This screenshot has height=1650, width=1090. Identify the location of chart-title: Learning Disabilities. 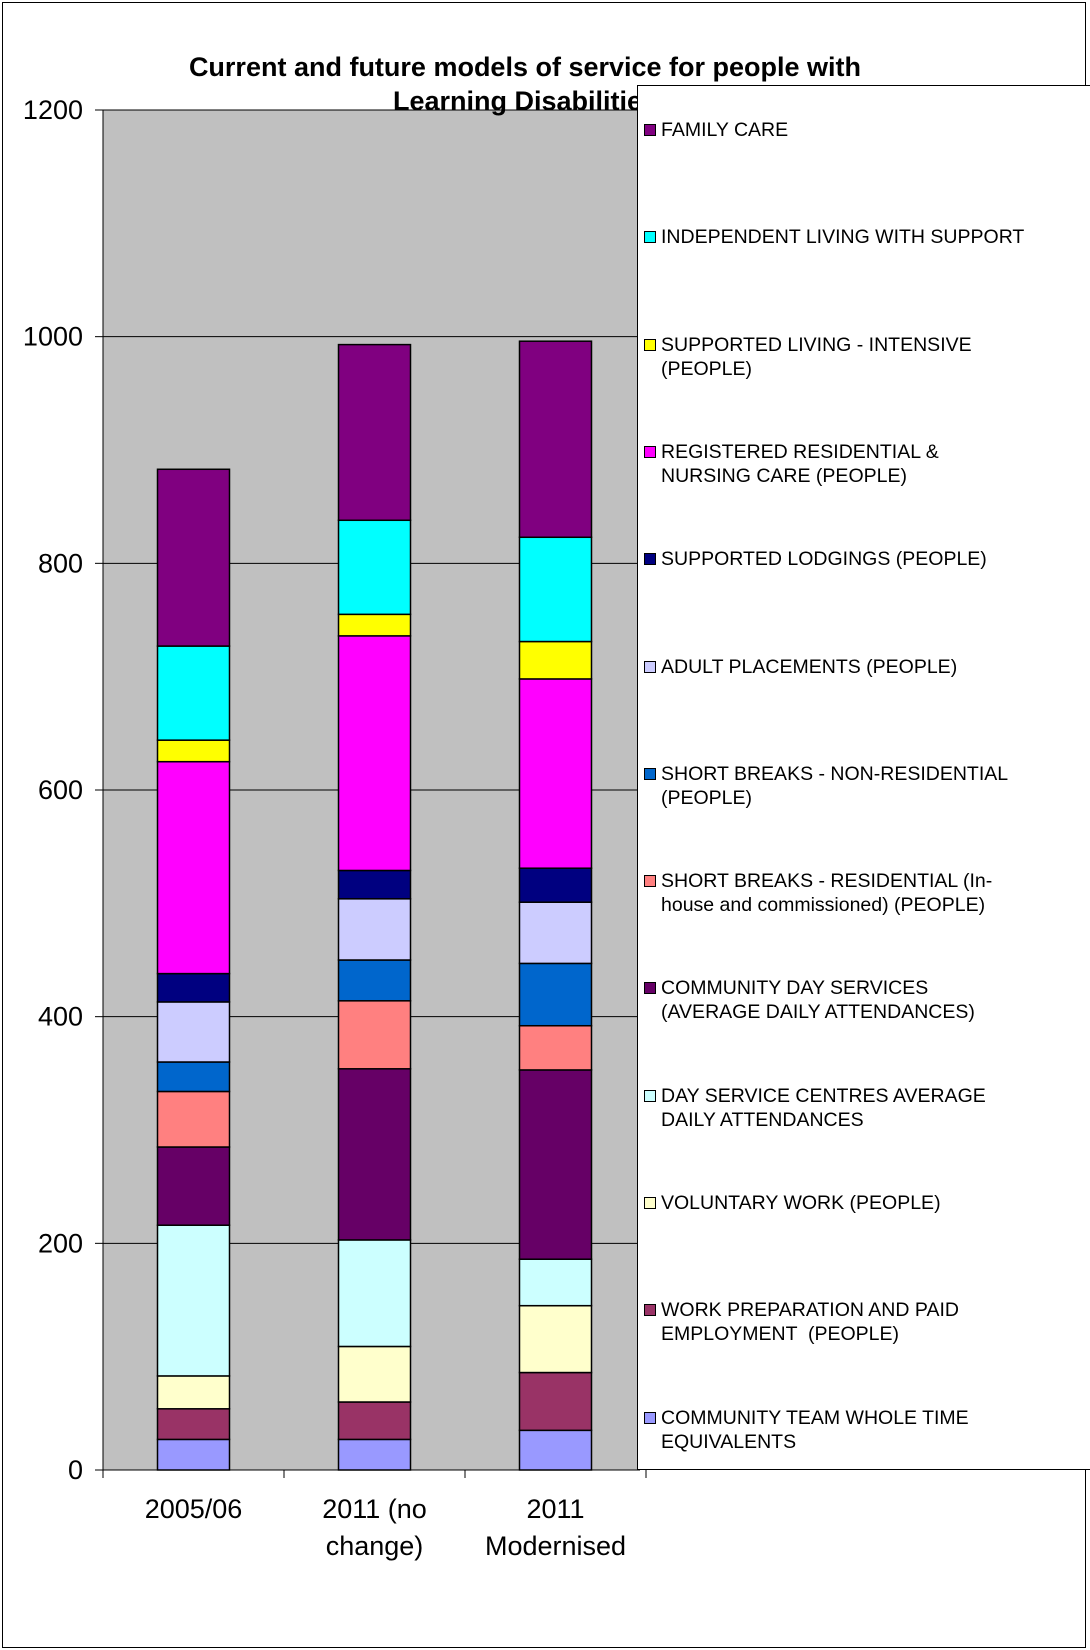
(525, 101).